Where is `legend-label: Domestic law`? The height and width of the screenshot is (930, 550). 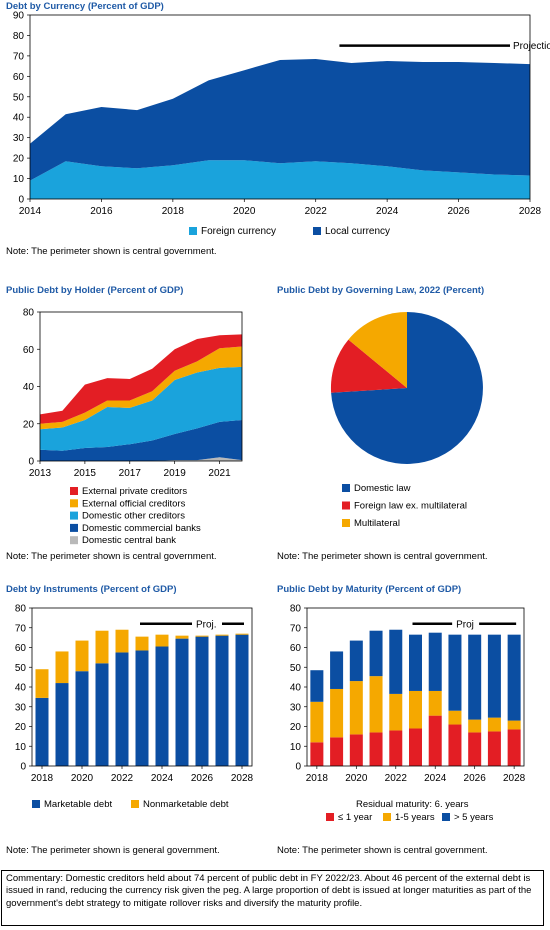
legend-label: Domestic law is located at coordinates (382, 488).